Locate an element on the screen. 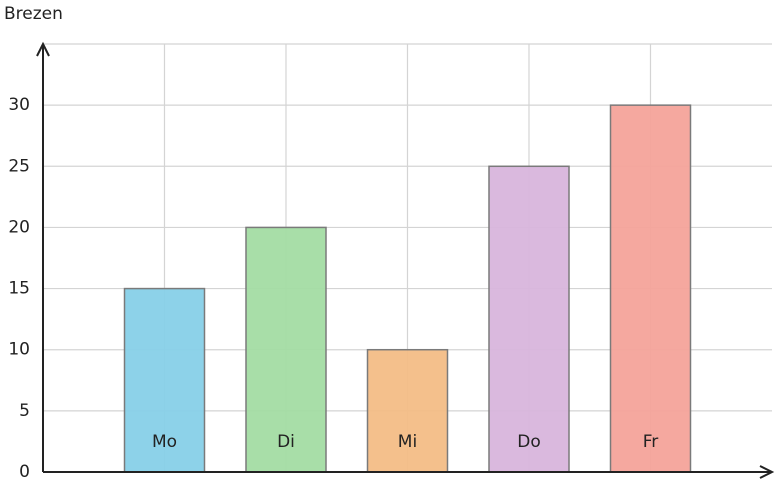 The height and width of the screenshot is (486, 775). x-tick-label: Di is located at coordinates (286, 442).